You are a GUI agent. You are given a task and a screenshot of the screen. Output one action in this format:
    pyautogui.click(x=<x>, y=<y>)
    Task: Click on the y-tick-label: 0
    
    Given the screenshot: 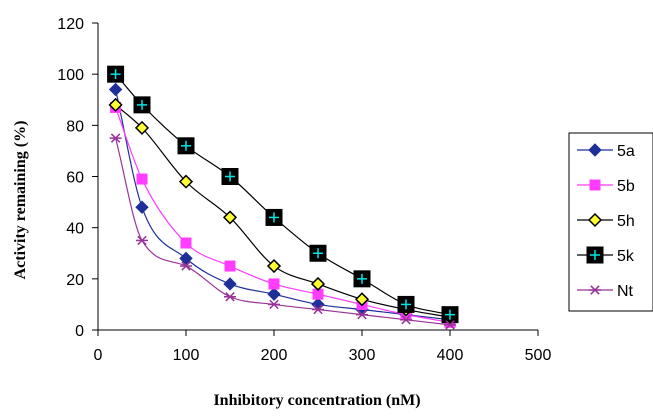 What is the action you would take?
    pyautogui.click(x=79, y=331)
    